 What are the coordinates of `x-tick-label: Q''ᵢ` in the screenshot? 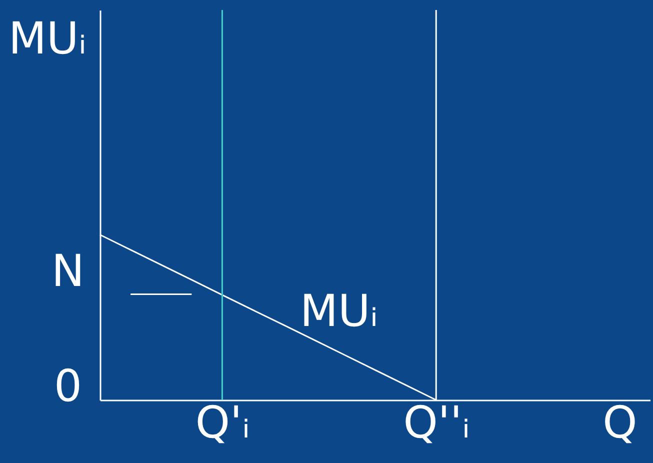 It's located at (436, 423).